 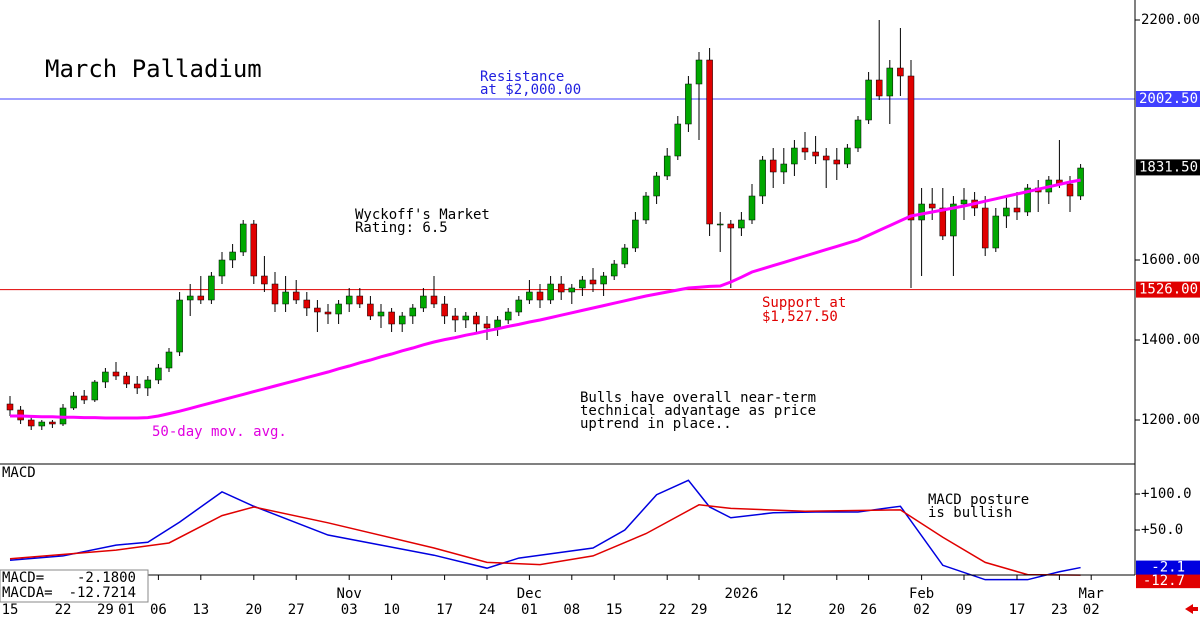 What do you see at coordinates (487, 610) in the screenshot?
I see `x-tick-label: 24` at bounding box center [487, 610].